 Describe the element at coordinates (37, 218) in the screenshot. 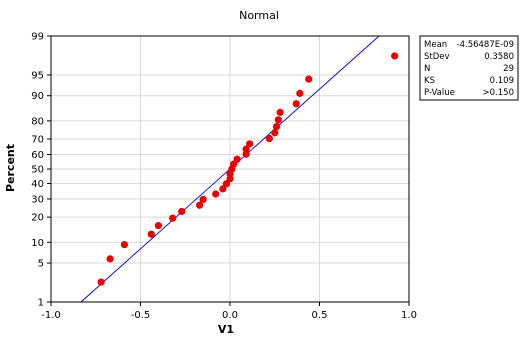

I see `y-tick-label: 20` at that location.